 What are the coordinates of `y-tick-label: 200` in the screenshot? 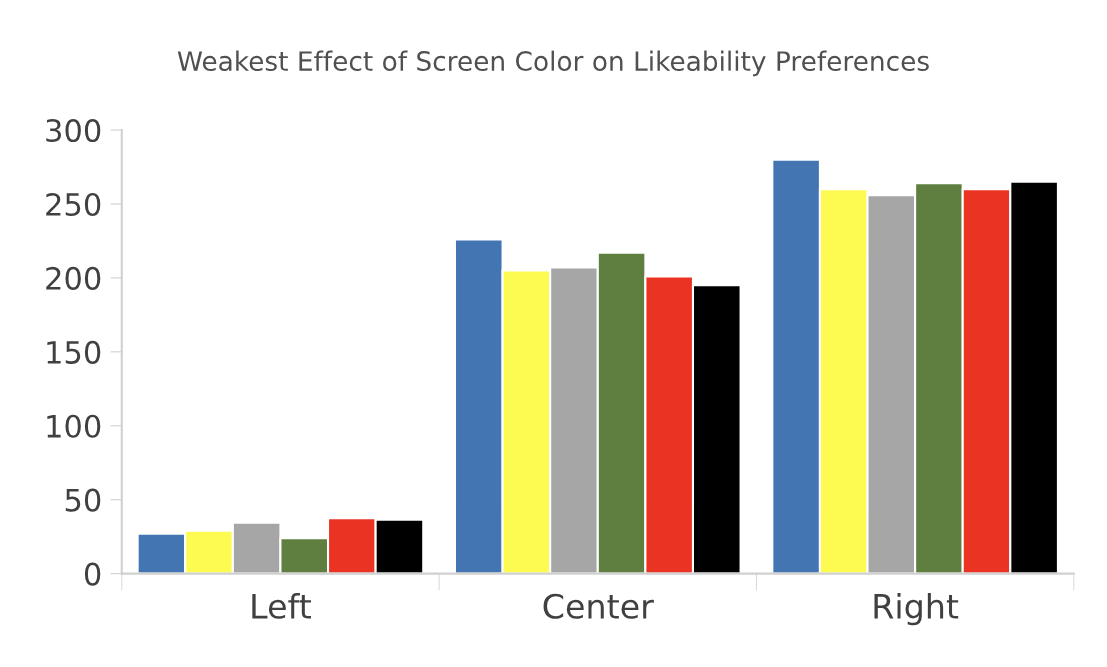 It's located at (73, 278).